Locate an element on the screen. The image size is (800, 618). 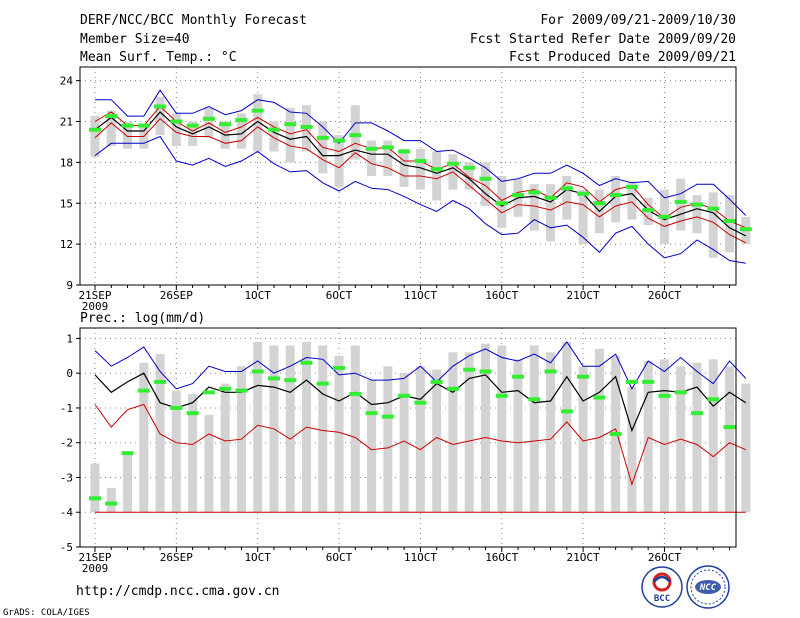
member-size: Member Size=40 is located at coordinates (135, 39).